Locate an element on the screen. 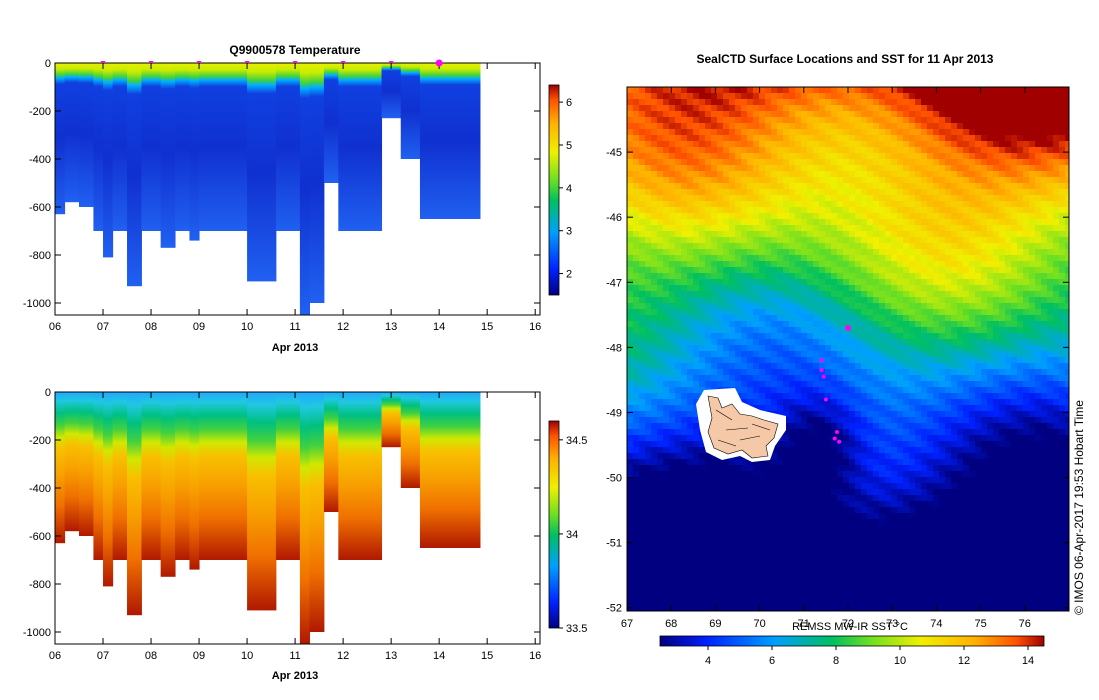 This screenshot has width=1099, height=700. colorbar-tick-label: 2 is located at coordinates (569, 275).